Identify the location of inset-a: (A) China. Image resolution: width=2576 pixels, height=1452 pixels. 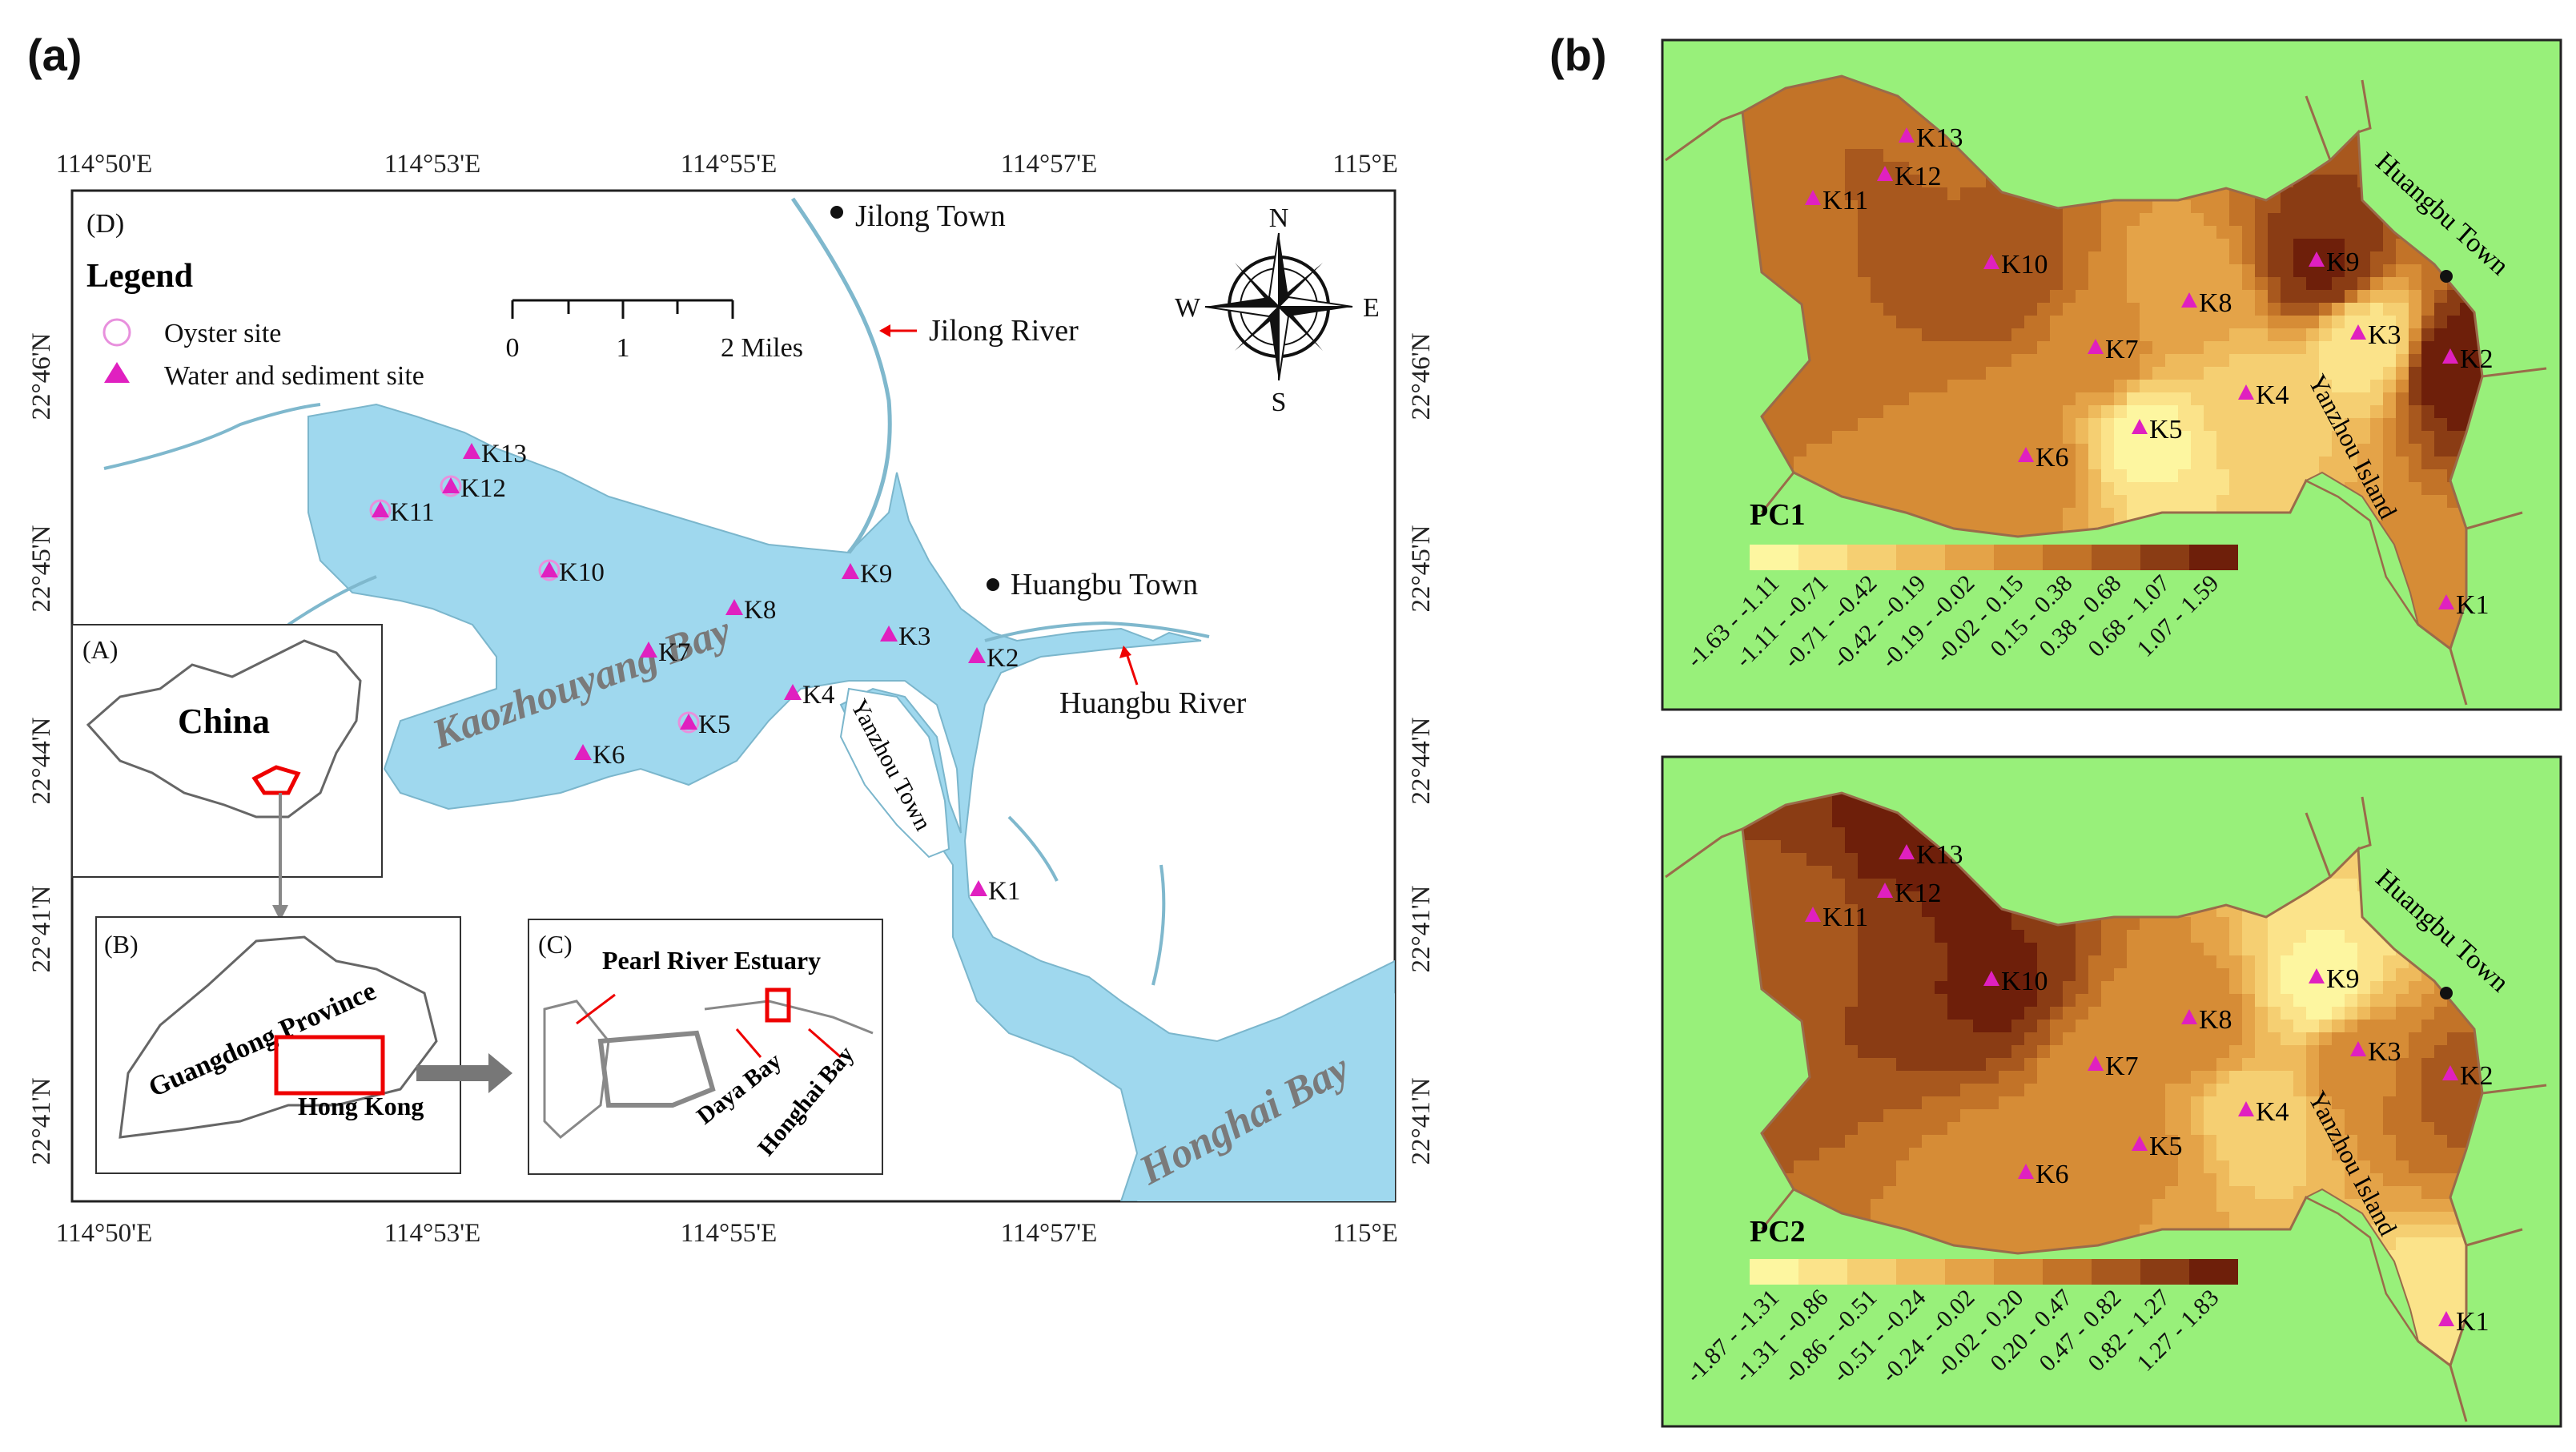
(227, 773).